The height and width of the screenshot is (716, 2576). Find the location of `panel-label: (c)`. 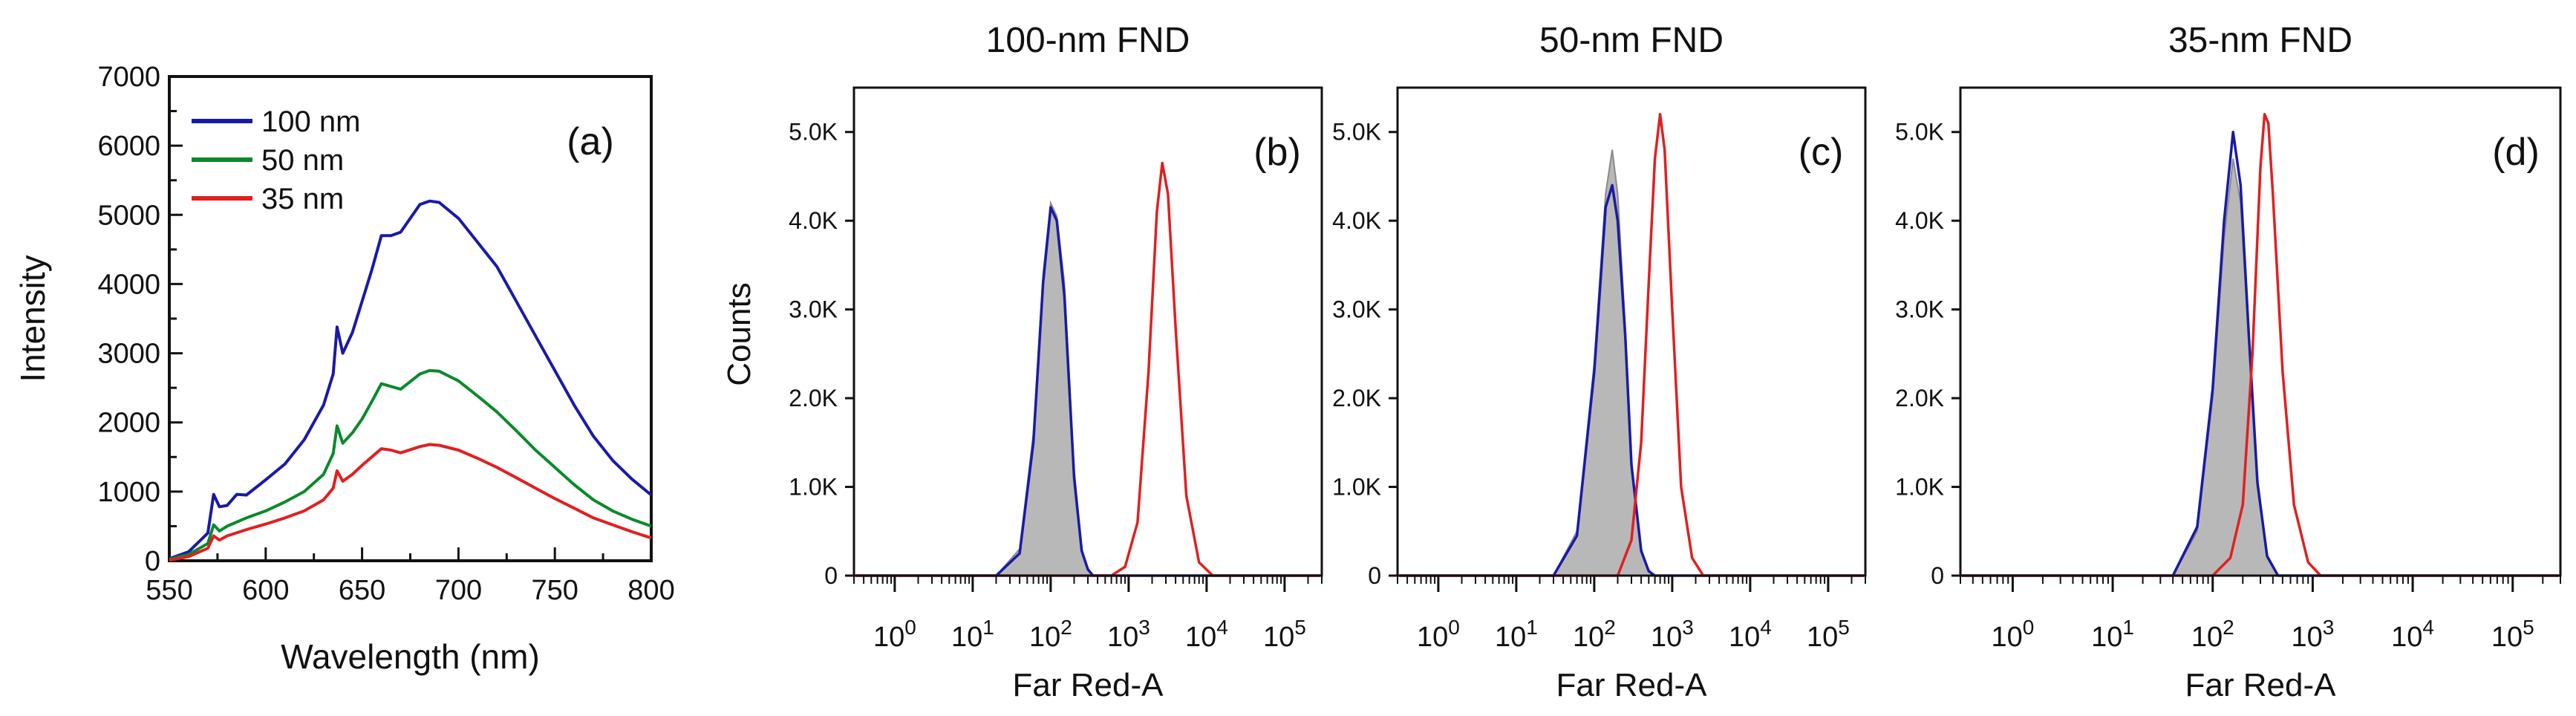

panel-label: (c) is located at coordinates (1821, 152).